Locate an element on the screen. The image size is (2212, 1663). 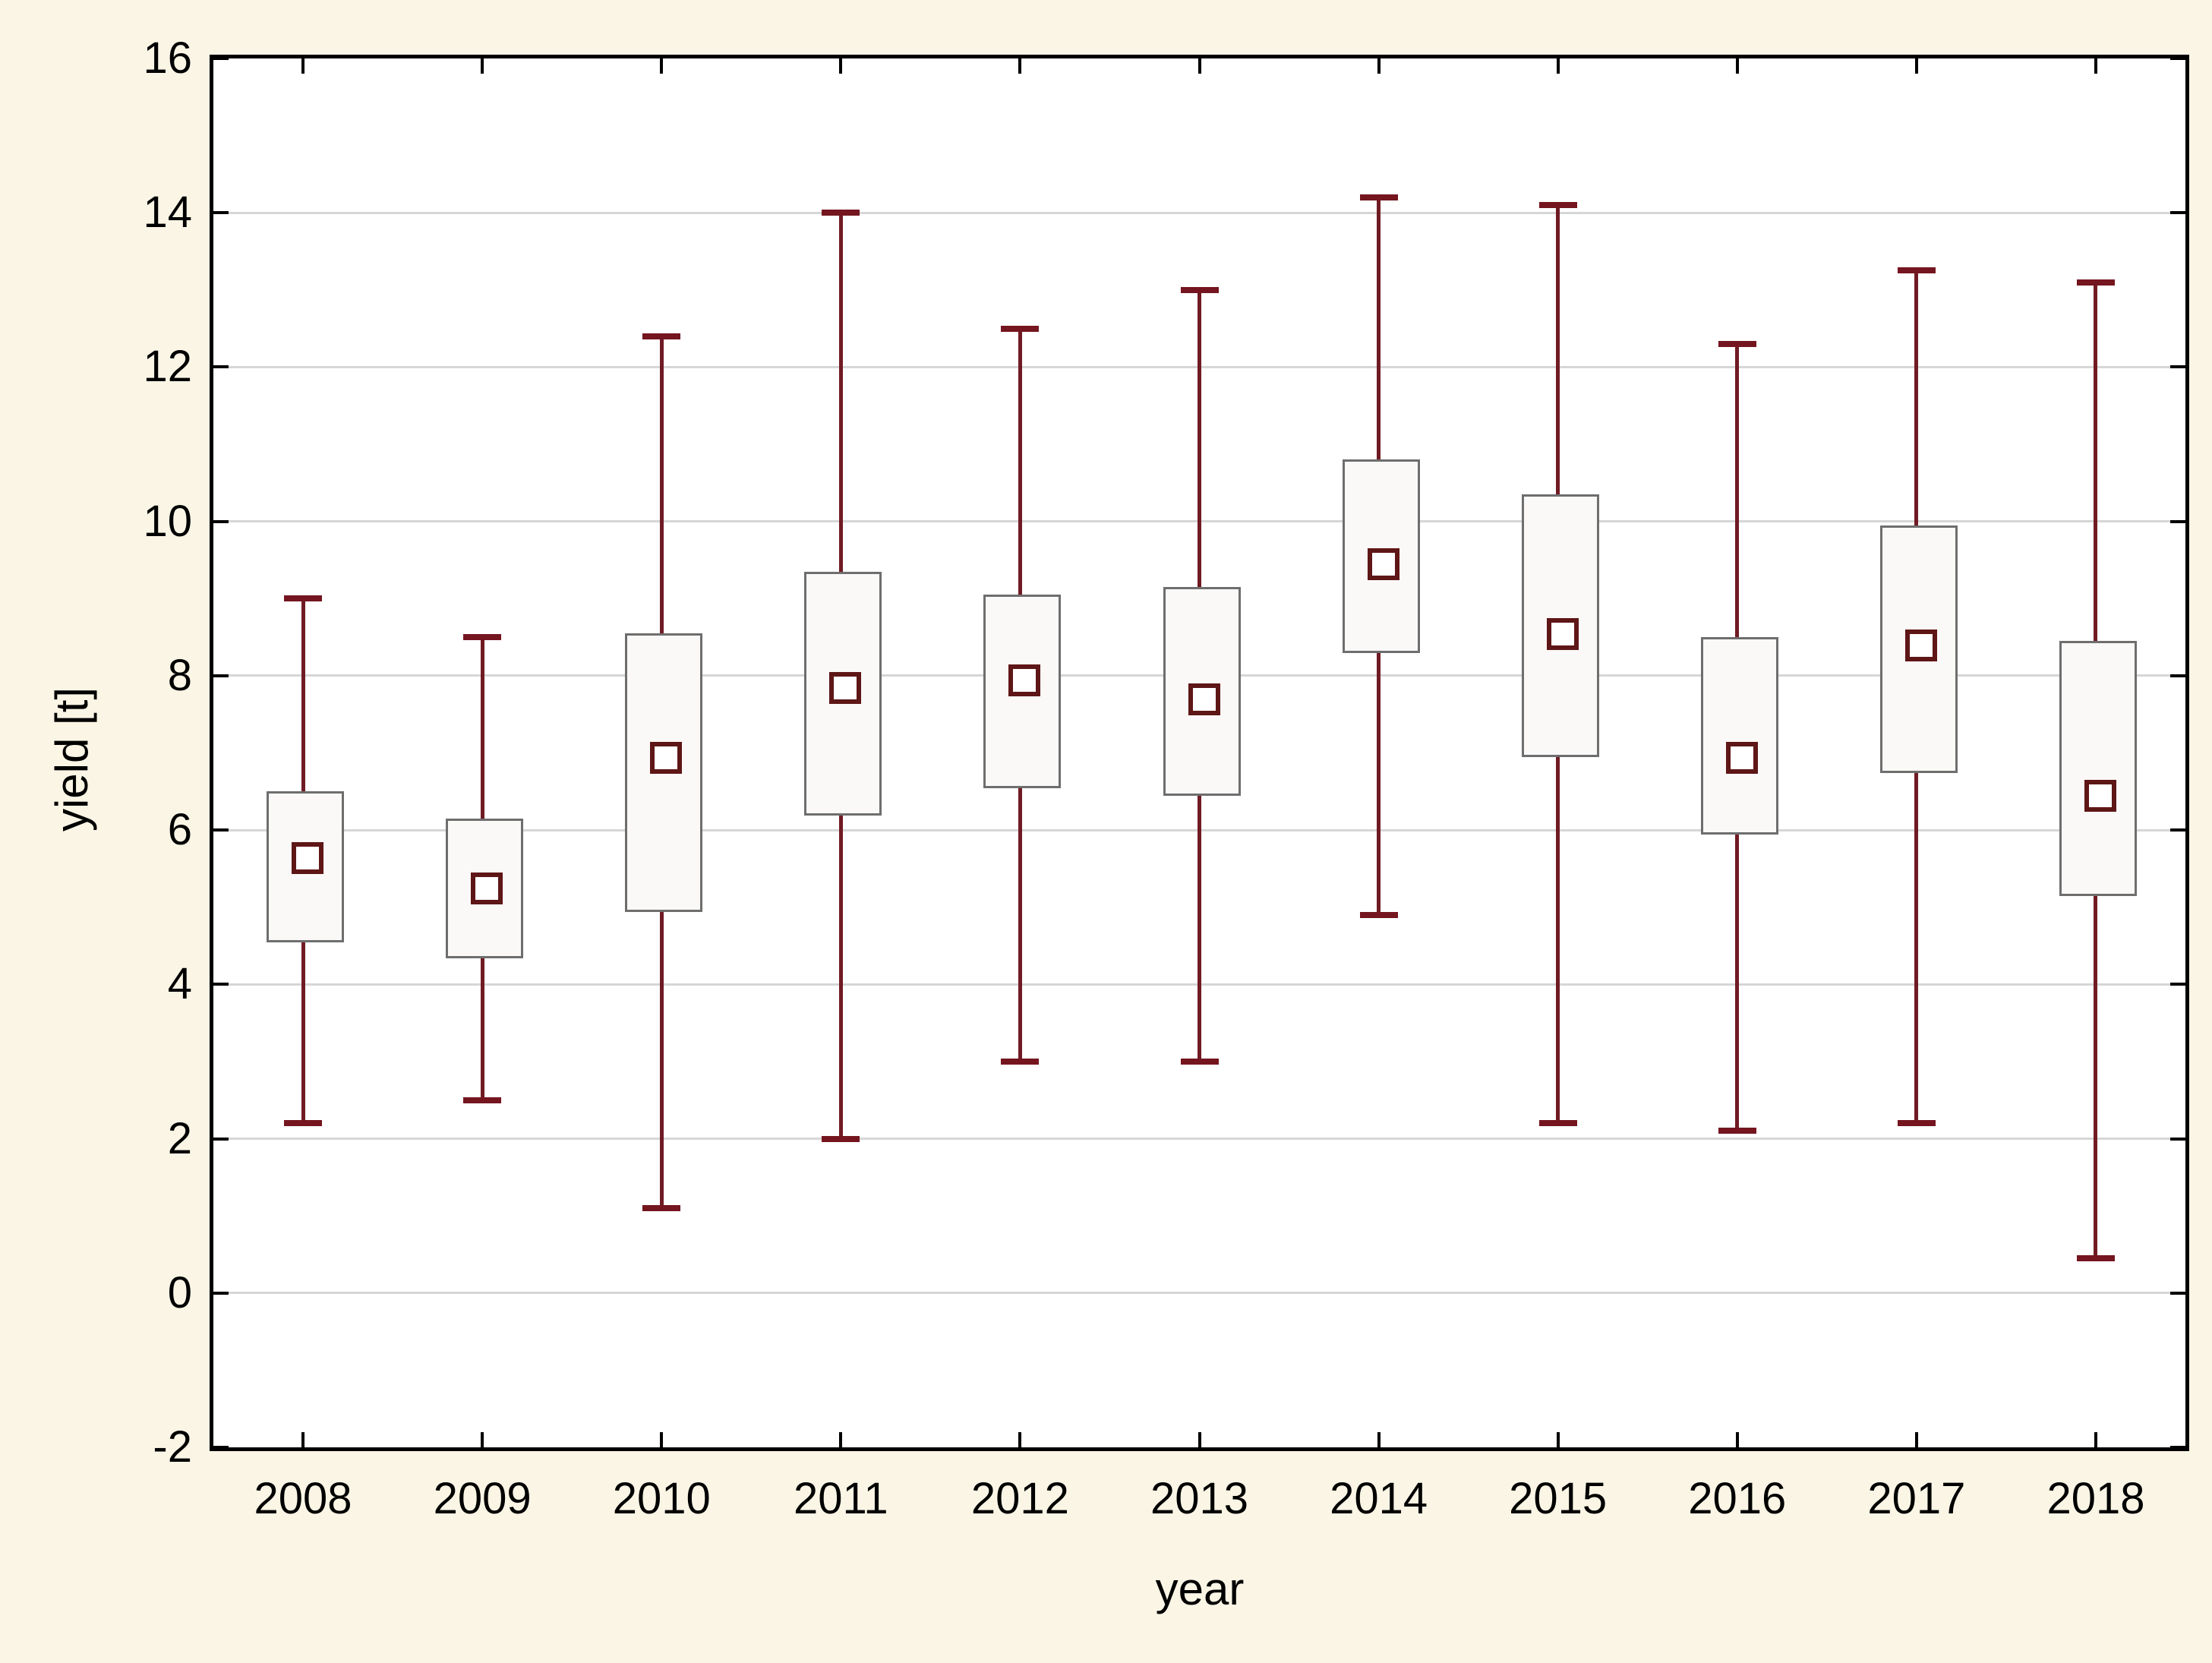
whisker-cap-lower-2010 is located at coordinates (661, 1208).